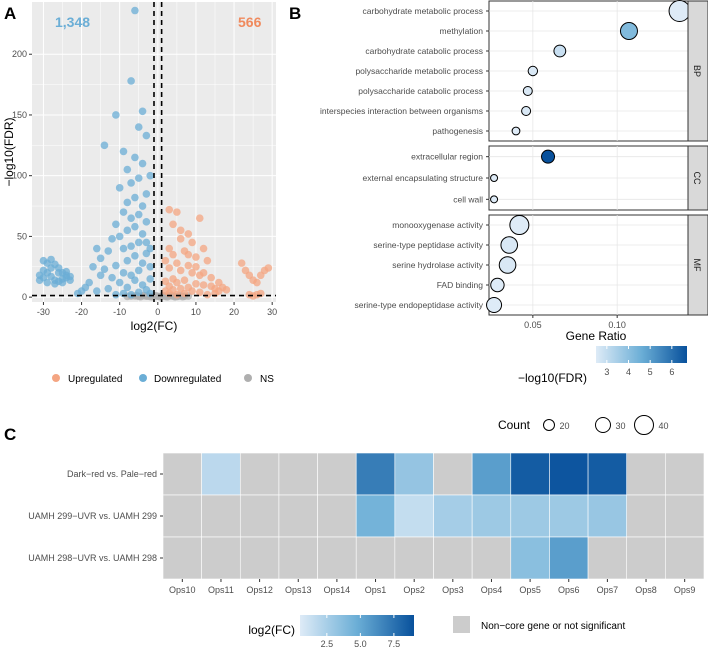  Describe the element at coordinates (295, 13) in the screenshot. I see `panel-label-b: B` at that location.